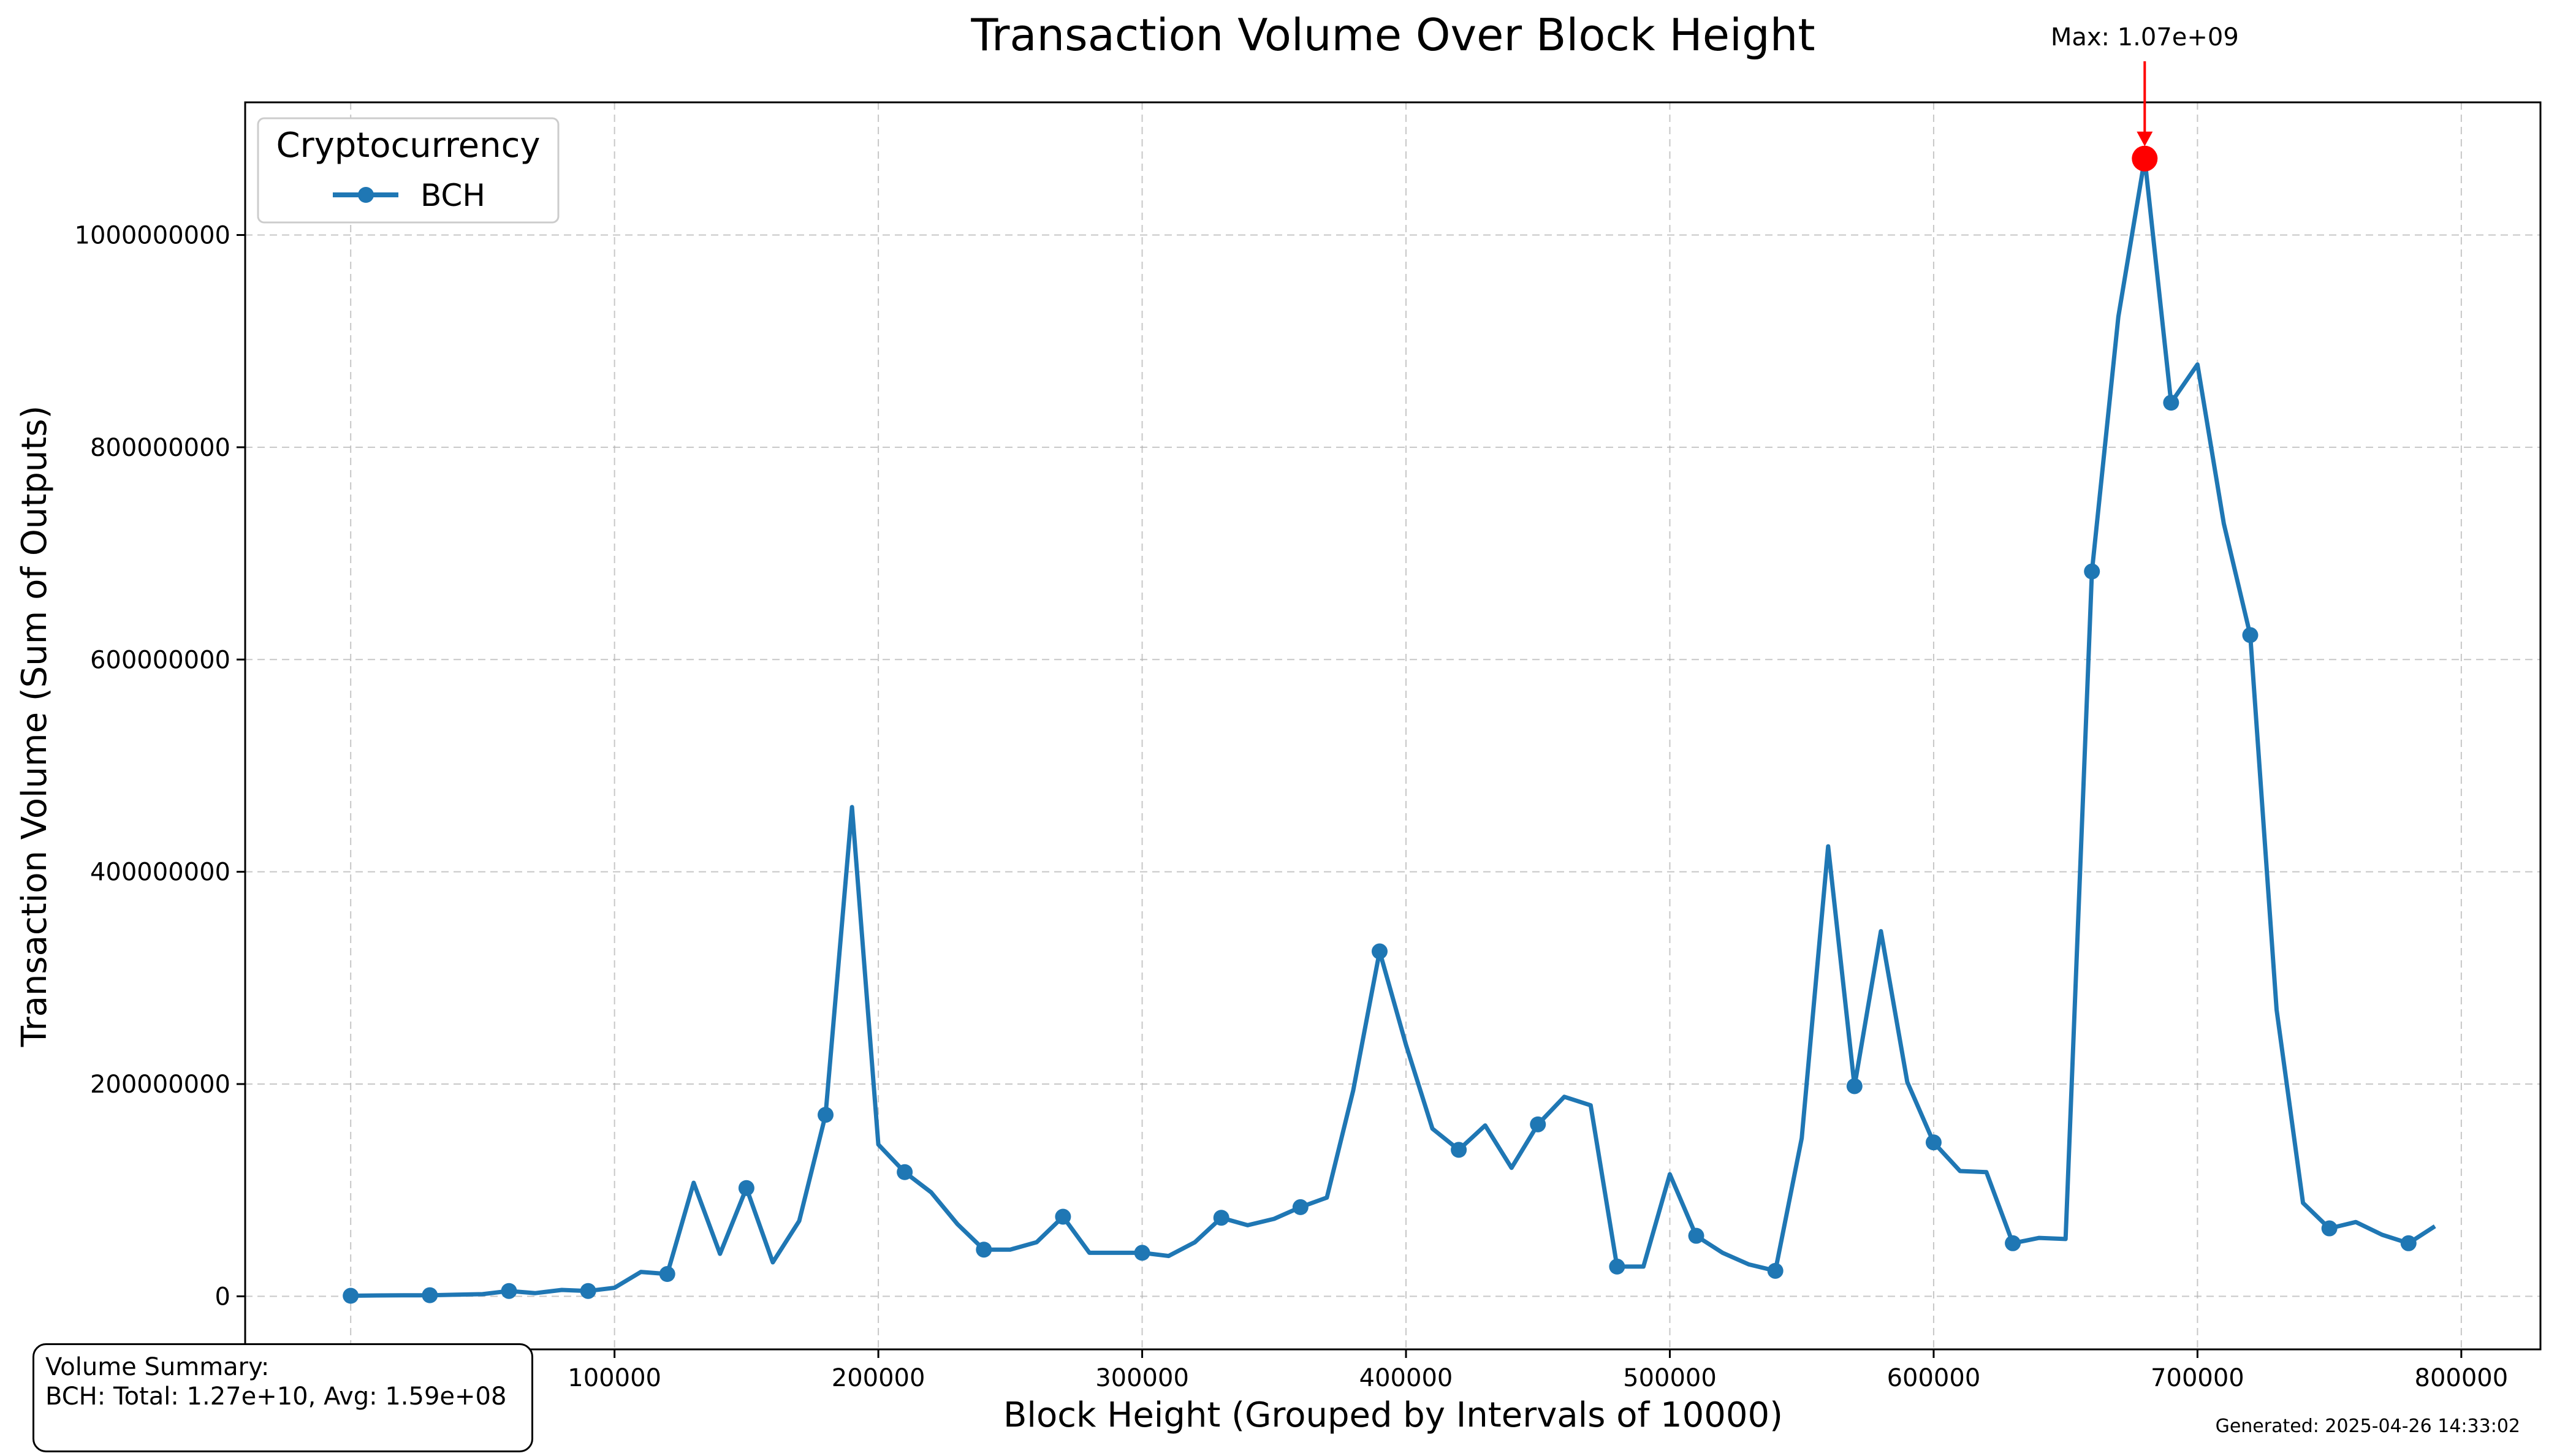  What do you see at coordinates (1142, 1378) in the screenshot?
I see `x-tick-label: 300000` at bounding box center [1142, 1378].